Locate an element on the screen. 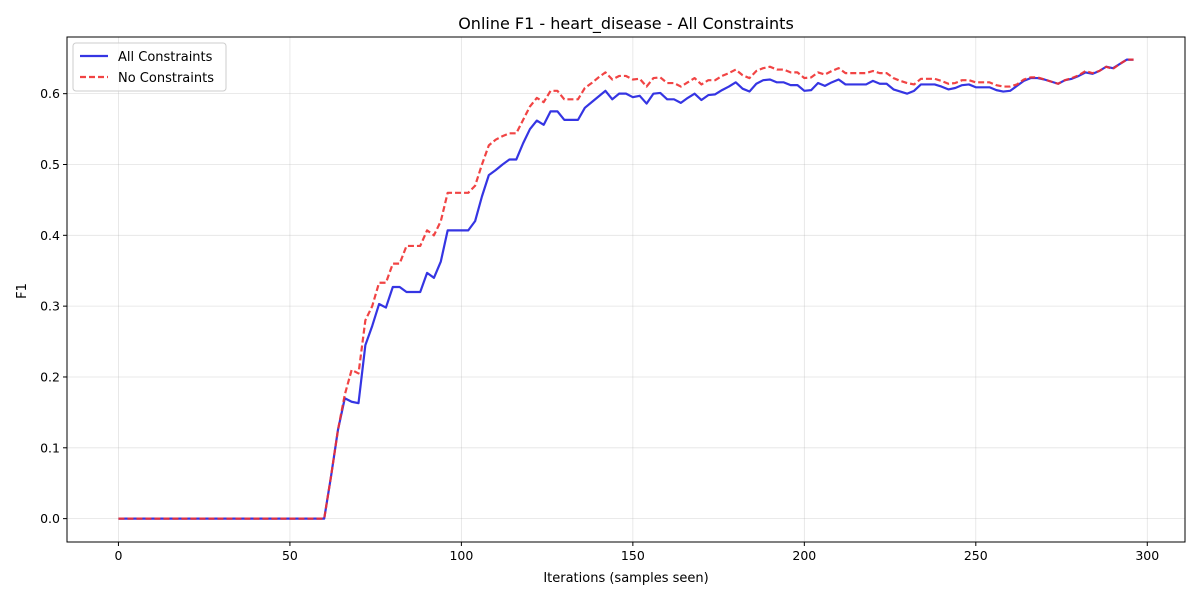 The image size is (1200, 600). y-tick-label: 0.0 is located at coordinates (50, 518).